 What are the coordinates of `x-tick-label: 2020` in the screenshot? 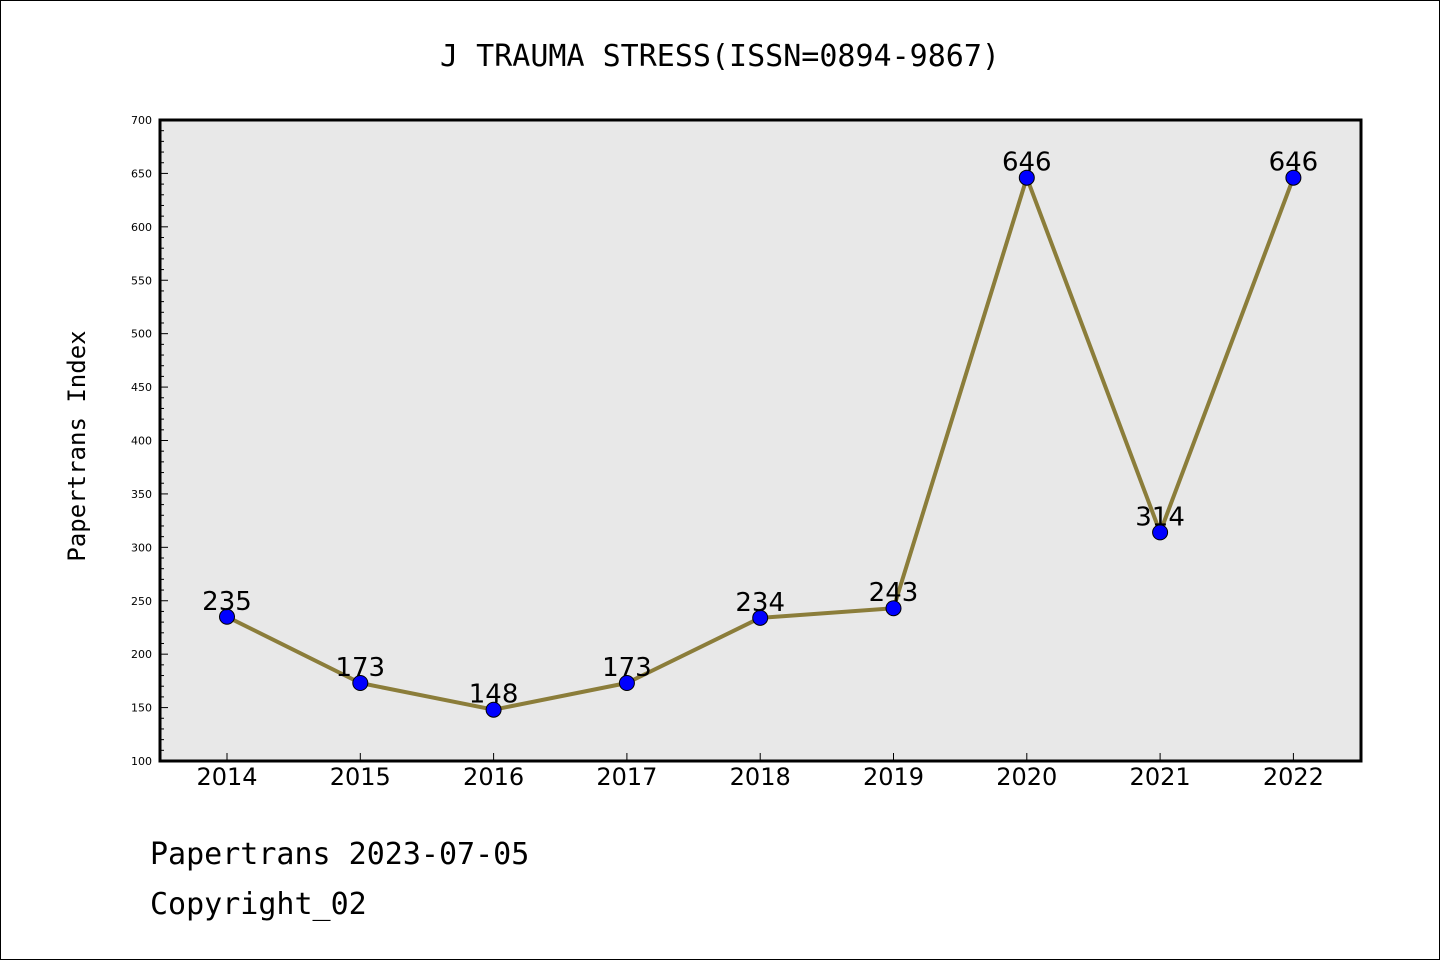 It's located at (1026, 777).